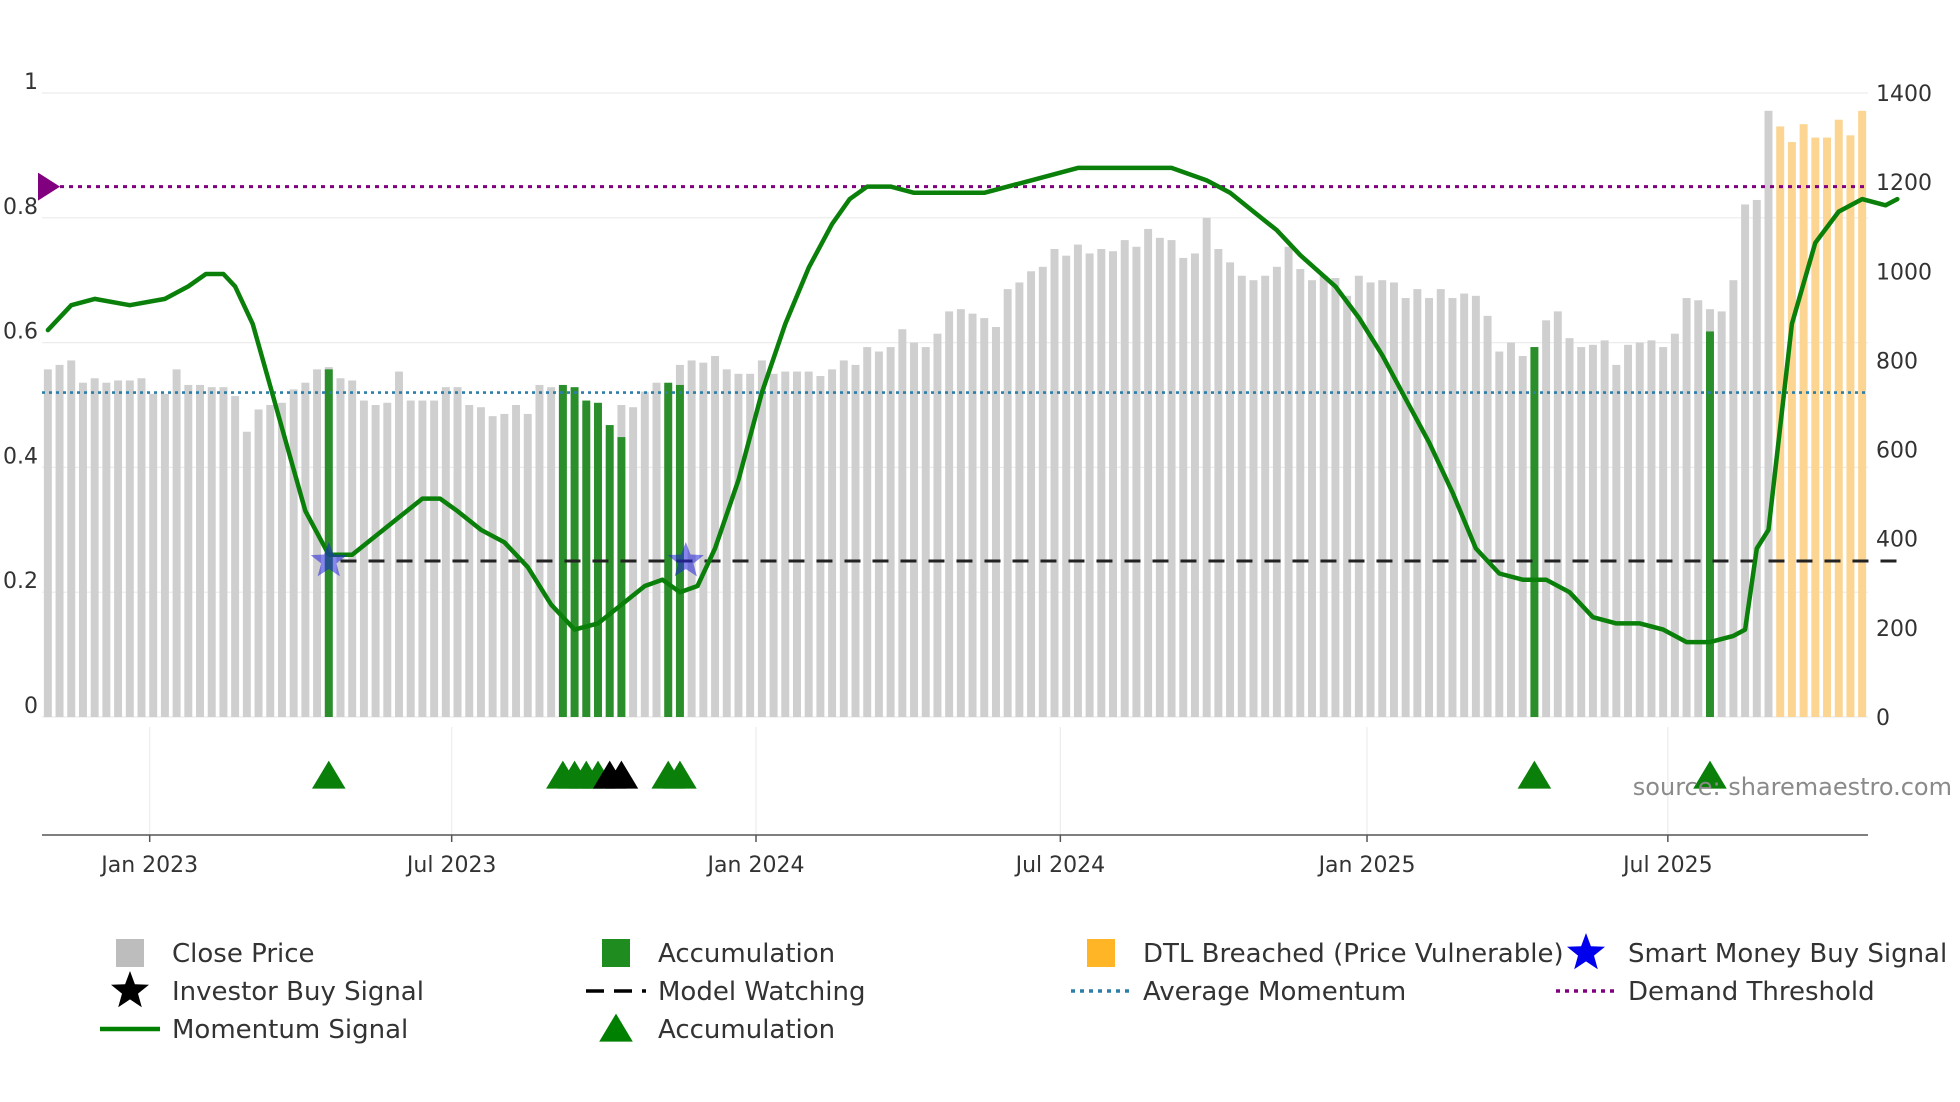 This screenshot has width=1960, height=1102. I want to click on x-axis-tick-label: Jul 2025, so click(1667, 865).